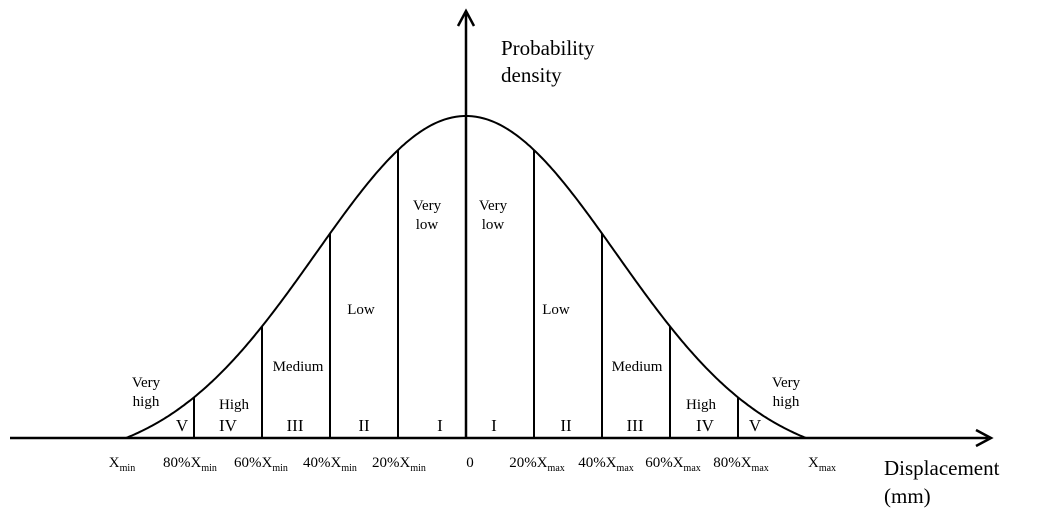 The image size is (1039, 518). Describe the element at coordinates (469, 425) in the screenshot. I see `zone-numerals: V IV III II I I II III IV V` at that location.